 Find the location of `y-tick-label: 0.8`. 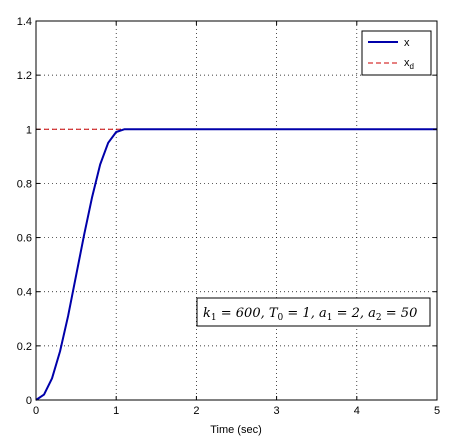

y-tick-label: 0.8 is located at coordinates (24, 184).